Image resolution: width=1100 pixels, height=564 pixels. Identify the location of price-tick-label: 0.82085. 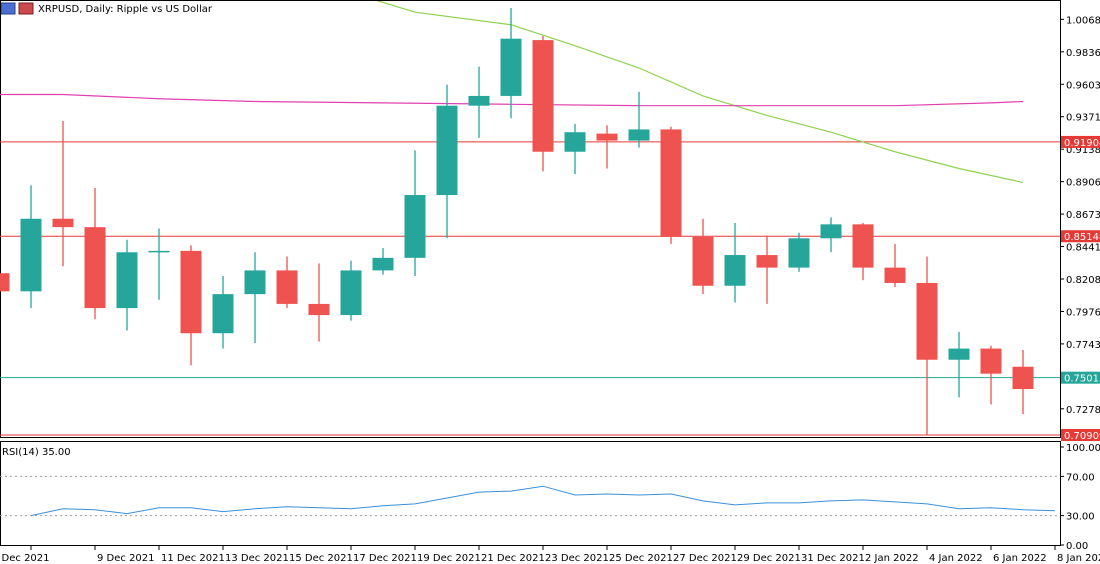
(1083, 280).